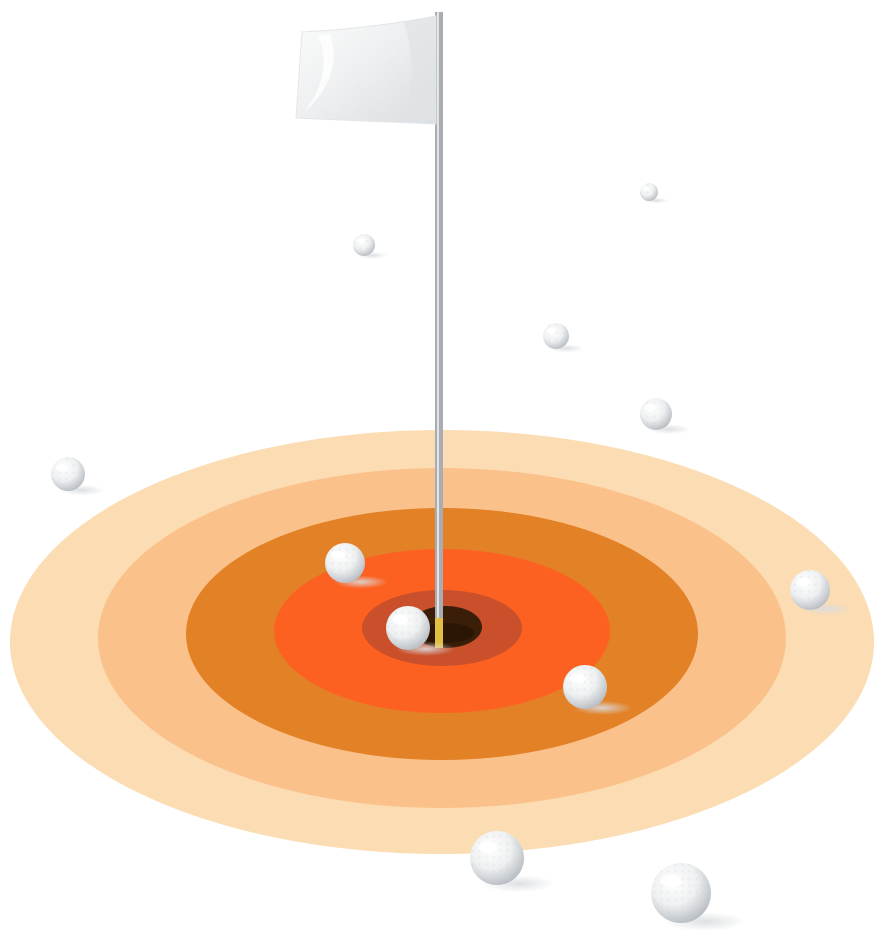 The image size is (884, 934). Describe the element at coordinates (439, 633) in the screenshot. I see `flag-pole-base` at that location.